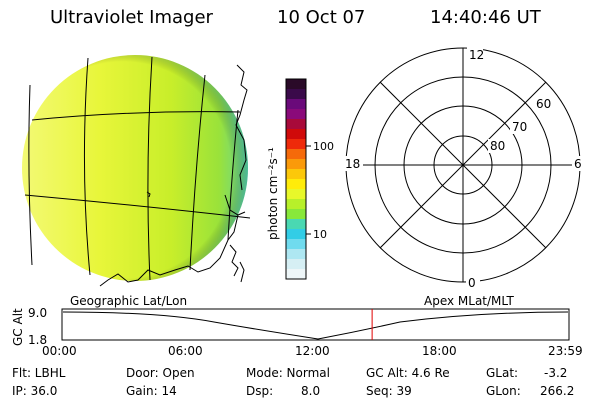 This screenshot has width=600, height=400. Describe the element at coordinates (472, 283) in the screenshot. I see `mlt-label-0: 0` at that location.